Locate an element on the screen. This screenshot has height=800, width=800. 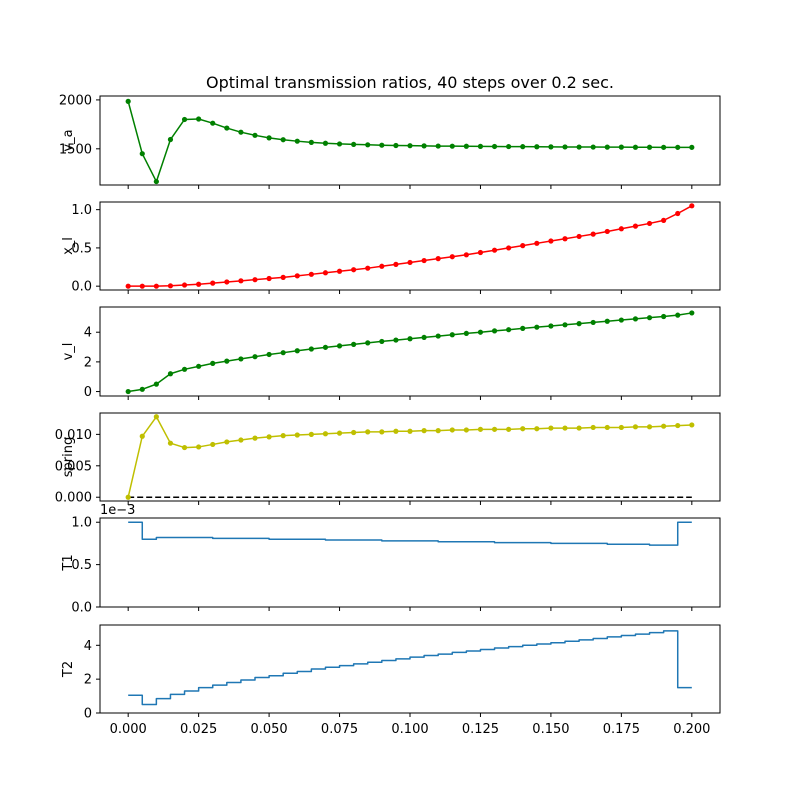
ylabel-x-l: x_l is located at coordinates (68, 246).